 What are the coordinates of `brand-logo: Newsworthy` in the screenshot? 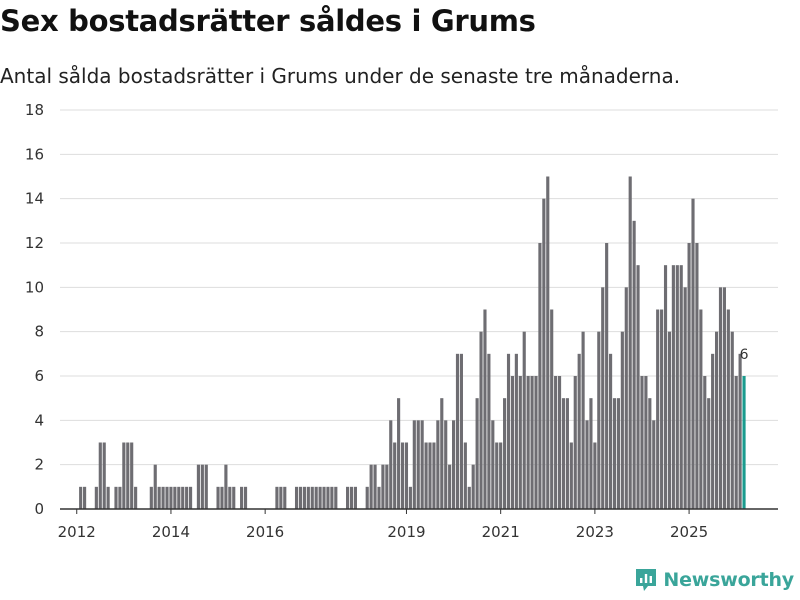 It's located at (714, 580).